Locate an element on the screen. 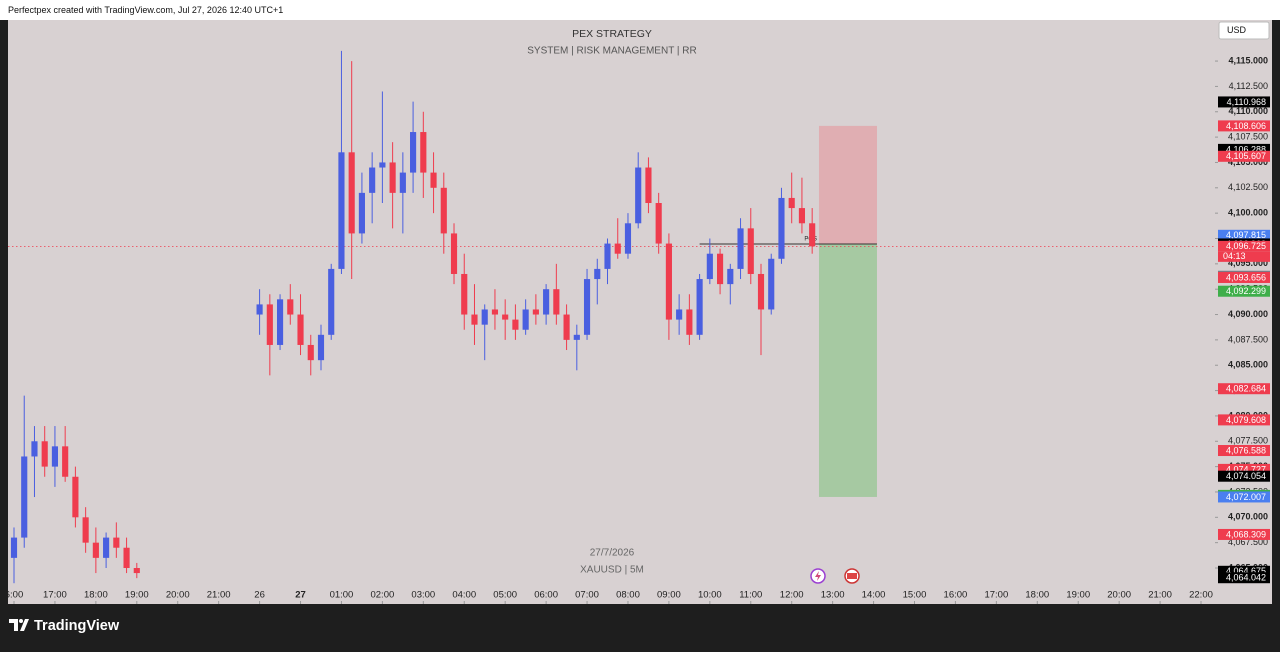  price-tag-label: 4,074.727 is located at coordinates (1246, 469).